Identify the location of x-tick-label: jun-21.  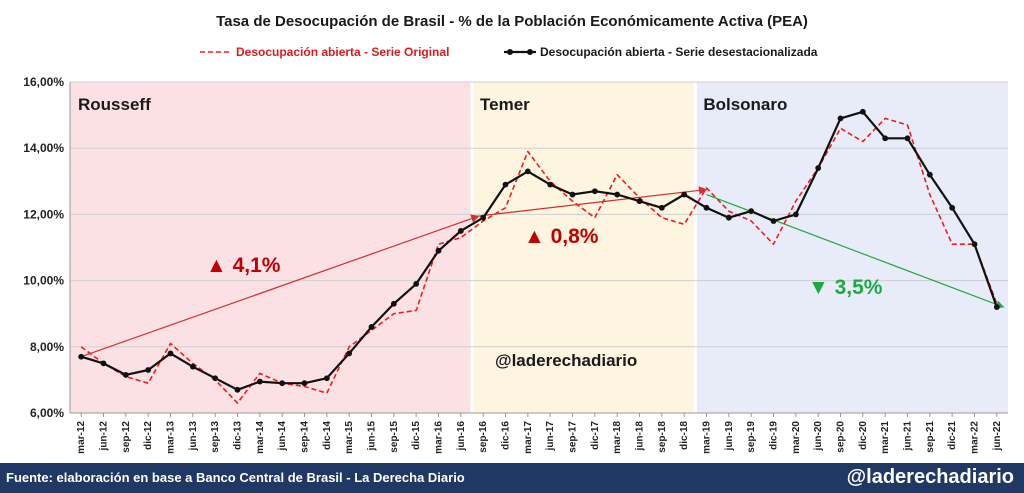
(908, 436).